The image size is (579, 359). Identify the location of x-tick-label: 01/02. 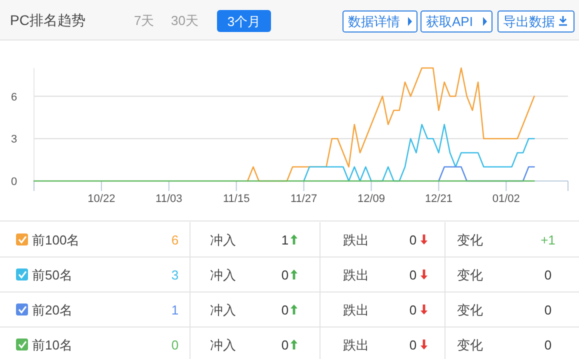
(506, 199).